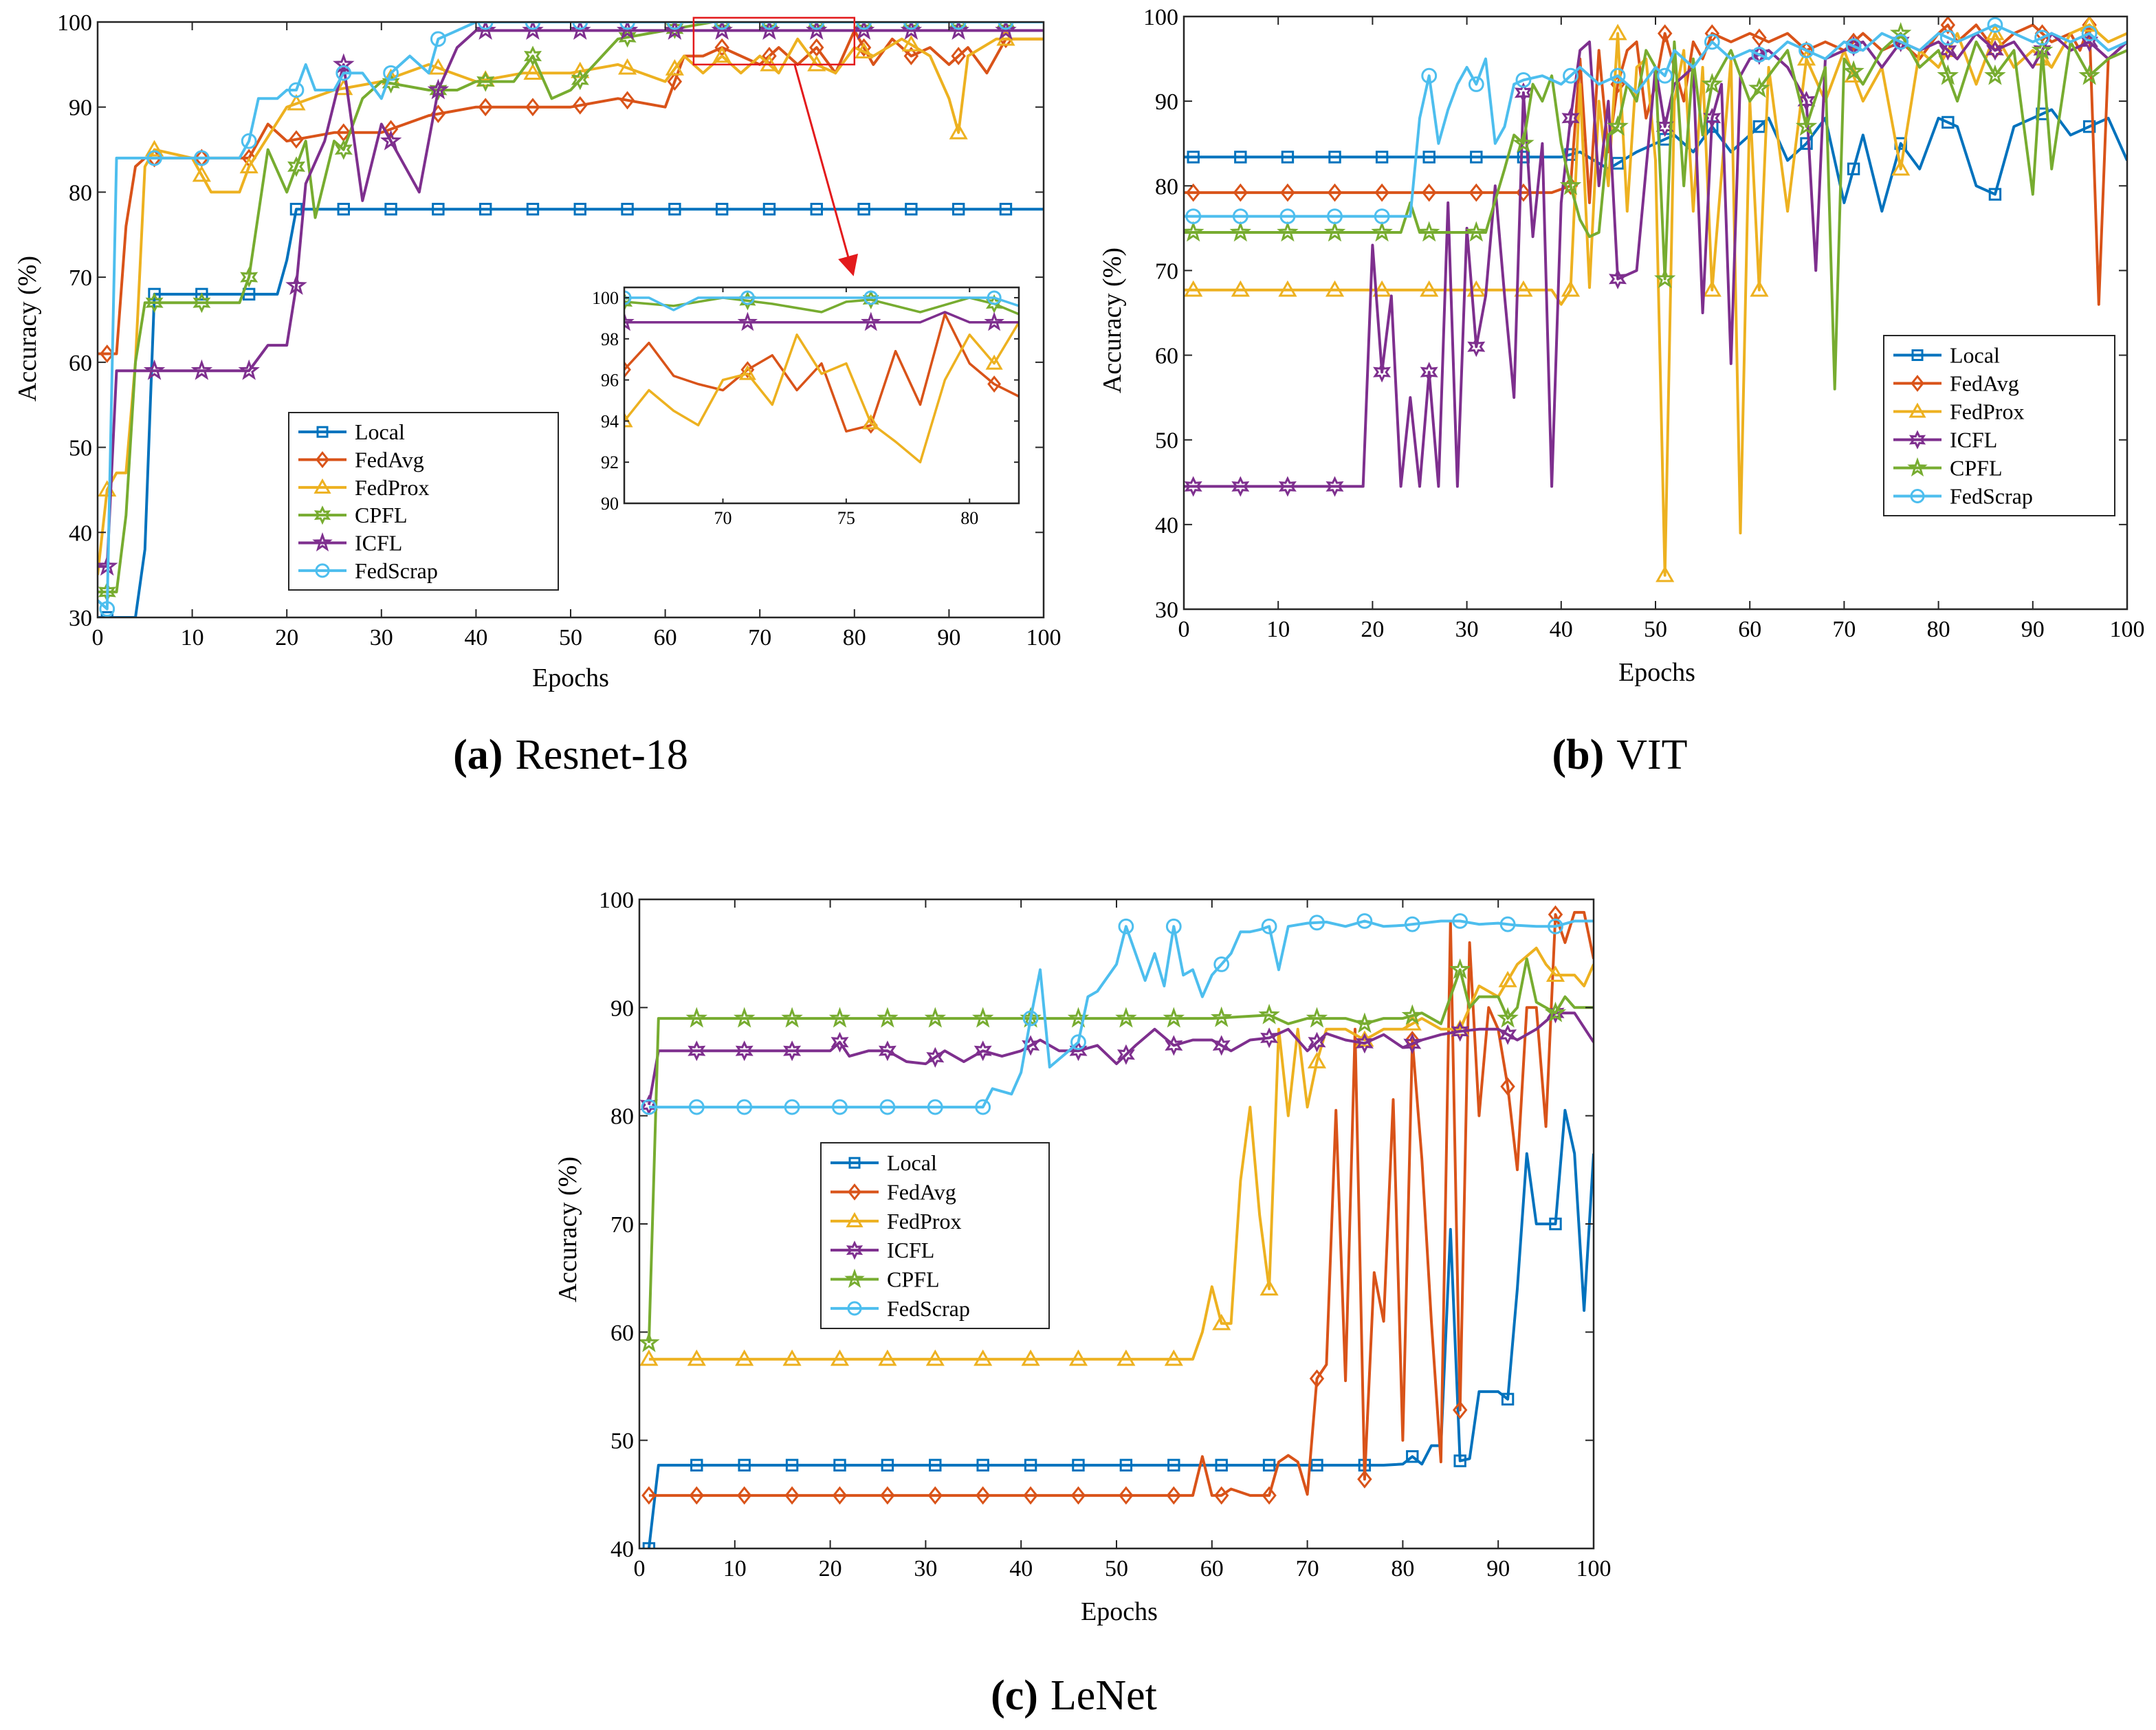 Image resolution: width=2156 pixels, height=1730 pixels. I want to click on panel-b-series-fedscrap, so click(1655, 120).